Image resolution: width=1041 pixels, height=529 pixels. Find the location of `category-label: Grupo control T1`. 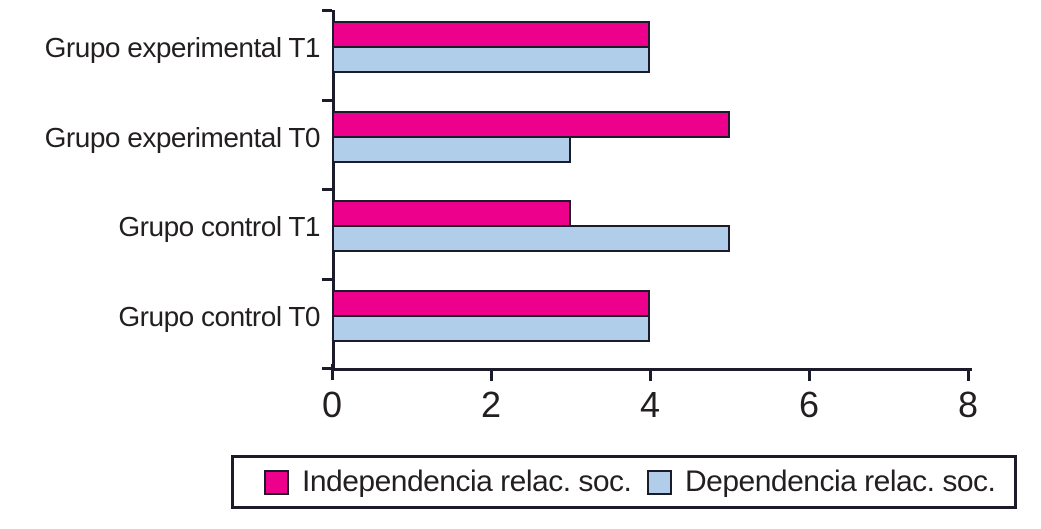

category-label: Grupo control T1 is located at coordinates (219, 226).